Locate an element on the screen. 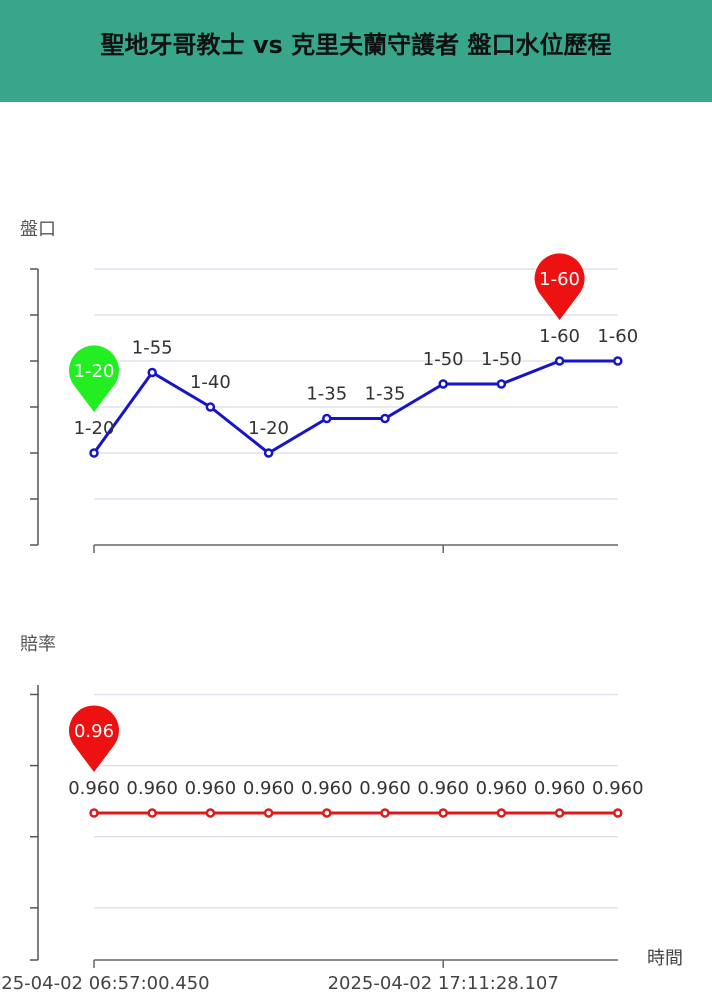  data-label: 1-40 is located at coordinates (210, 382).